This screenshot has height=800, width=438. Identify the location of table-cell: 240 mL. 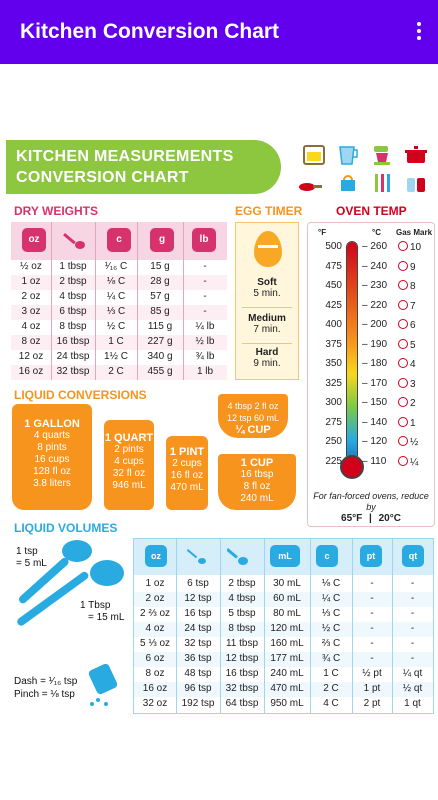
(287, 673).